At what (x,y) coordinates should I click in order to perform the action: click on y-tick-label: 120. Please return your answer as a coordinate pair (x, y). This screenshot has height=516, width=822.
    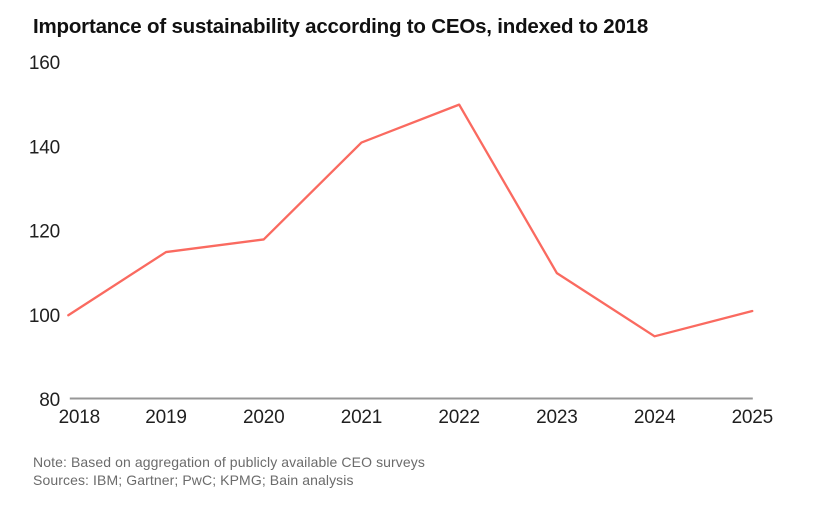
    Looking at the image, I should click on (44, 232).